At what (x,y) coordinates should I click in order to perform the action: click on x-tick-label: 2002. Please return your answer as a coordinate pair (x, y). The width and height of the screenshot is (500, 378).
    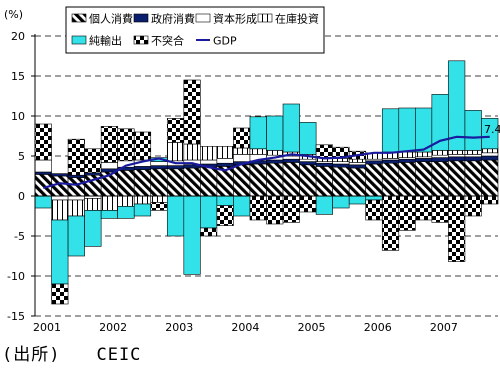
    Looking at the image, I should click on (113, 327).